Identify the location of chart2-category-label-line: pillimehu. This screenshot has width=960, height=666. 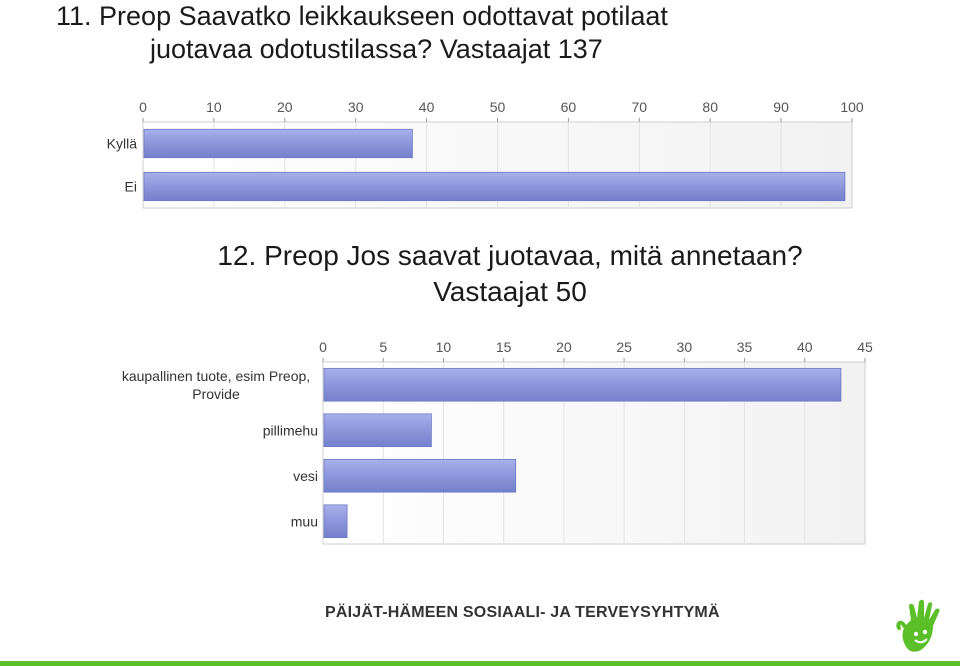
(290, 430).